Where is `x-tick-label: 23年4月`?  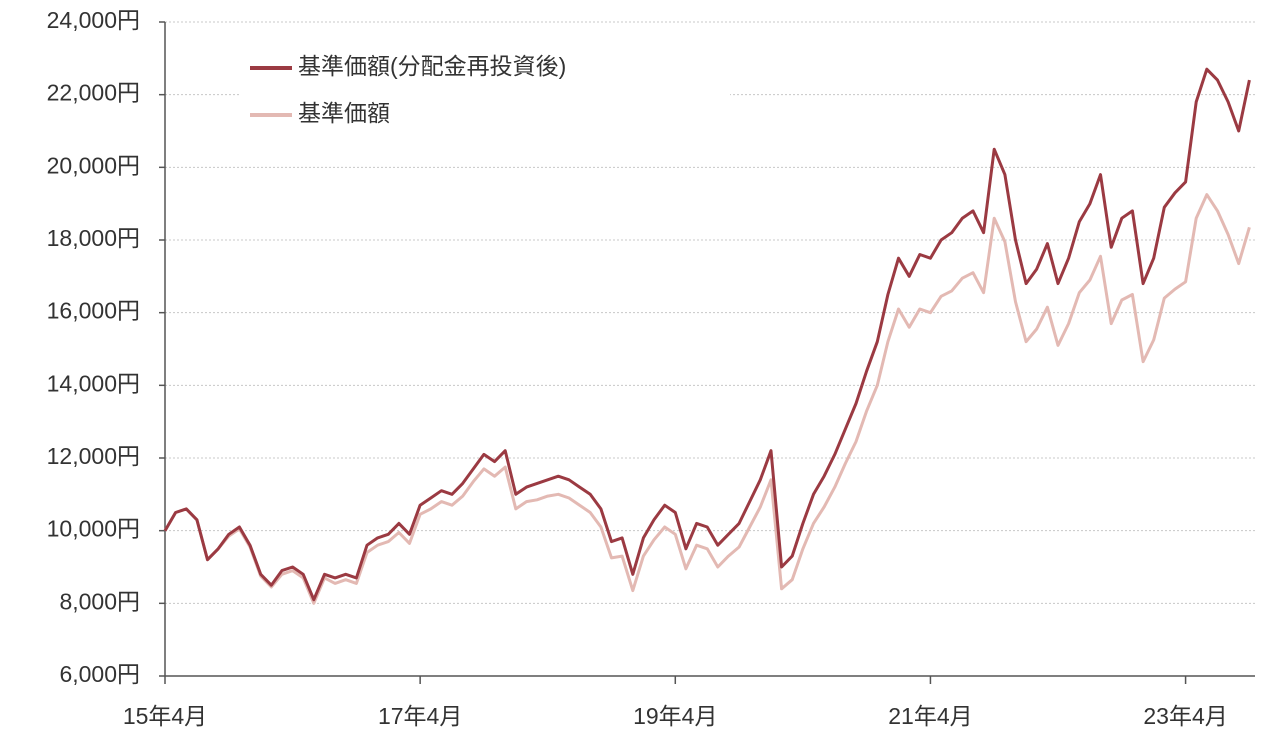 x-tick-label: 23年4月 is located at coordinates (1185, 716).